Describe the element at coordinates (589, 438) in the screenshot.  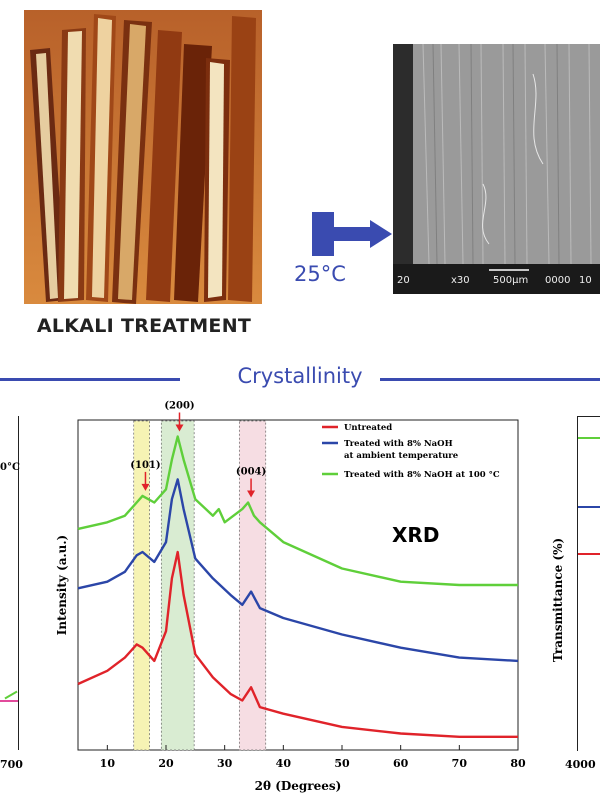
I see `right-curve-green` at that location.